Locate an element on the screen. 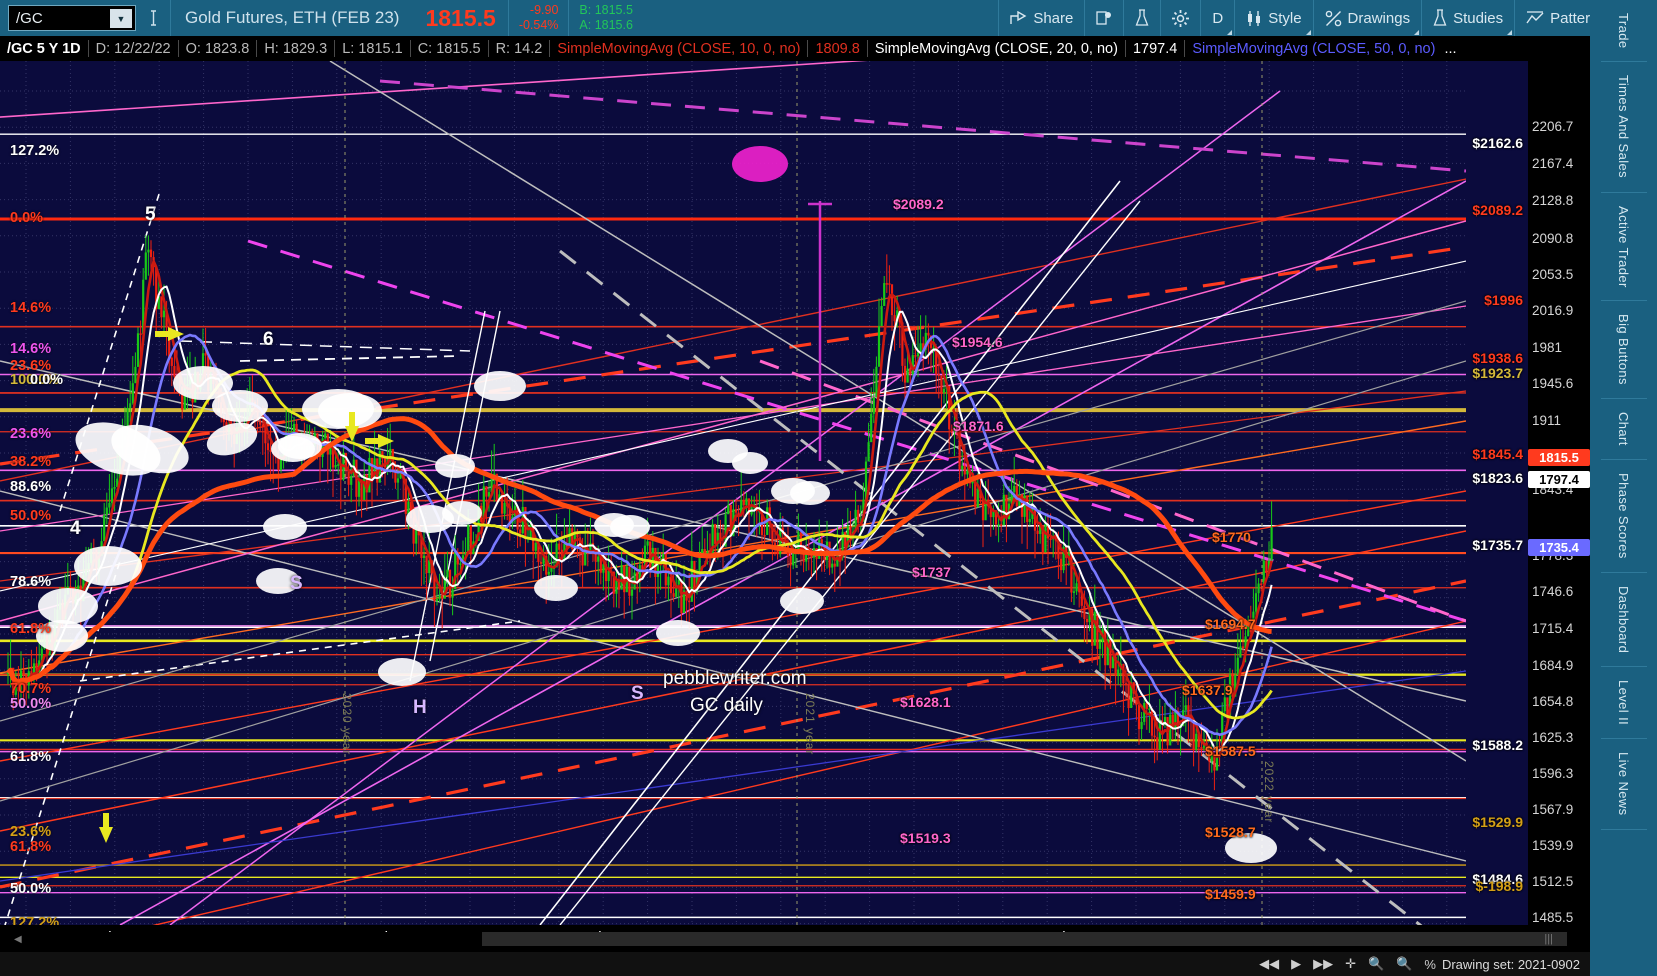 This screenshot has width=1657, height=976. study-sma20-value: 1797.4 is located at coordinates (1155, 48).